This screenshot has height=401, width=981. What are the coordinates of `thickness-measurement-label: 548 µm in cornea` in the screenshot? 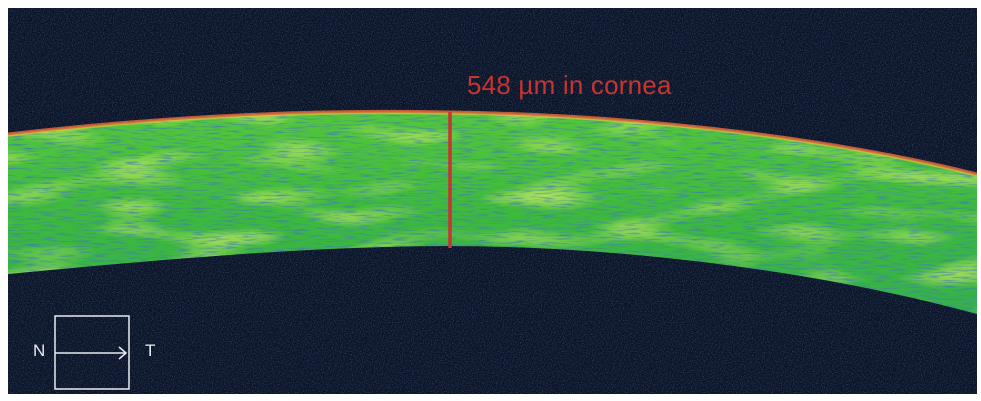 It's located at (569, 85).